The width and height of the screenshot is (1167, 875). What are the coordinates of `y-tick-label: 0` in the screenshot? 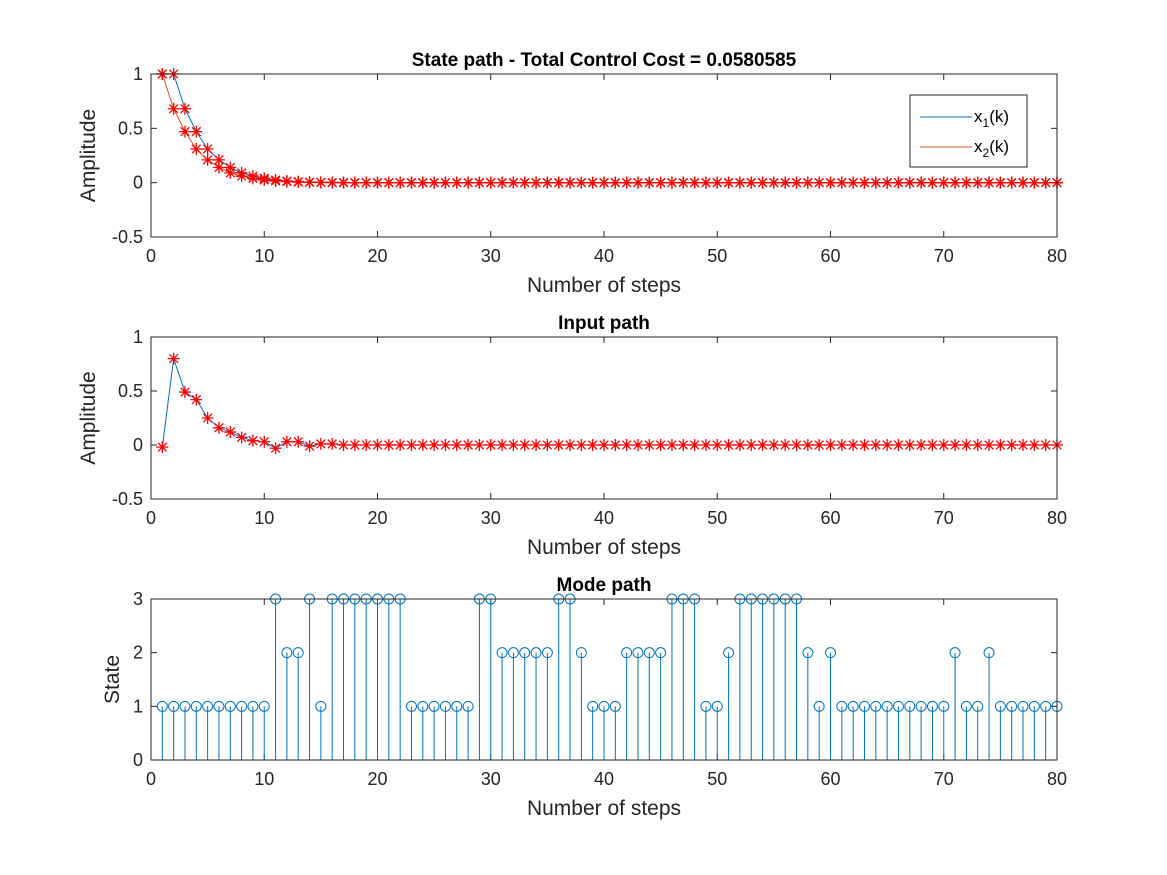 It's located at (138, 183).